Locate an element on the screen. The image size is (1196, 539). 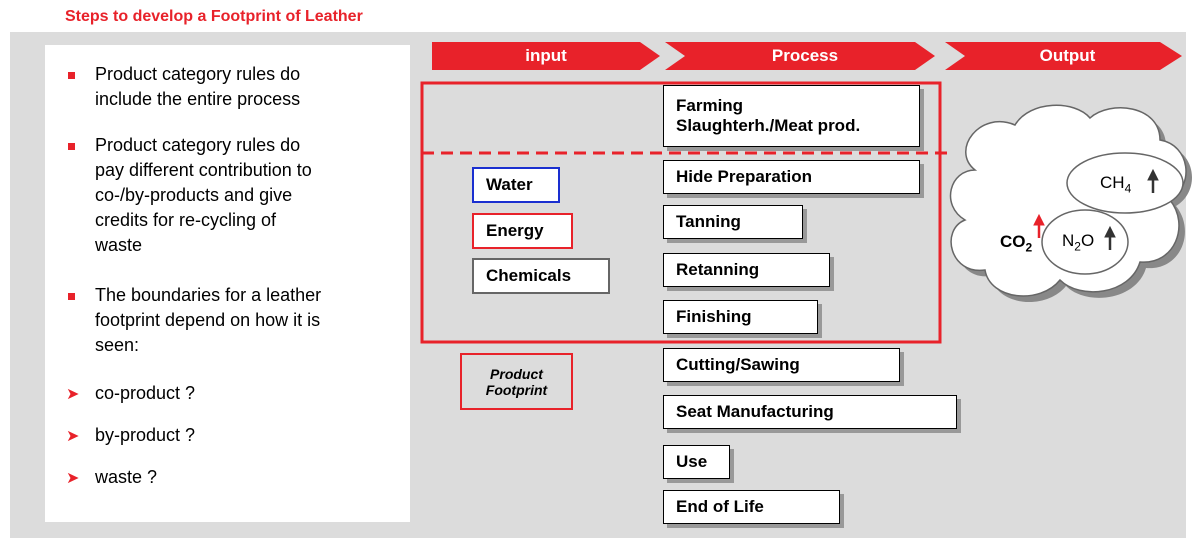
process-label: Retanning is located at coordinates (718, 269).